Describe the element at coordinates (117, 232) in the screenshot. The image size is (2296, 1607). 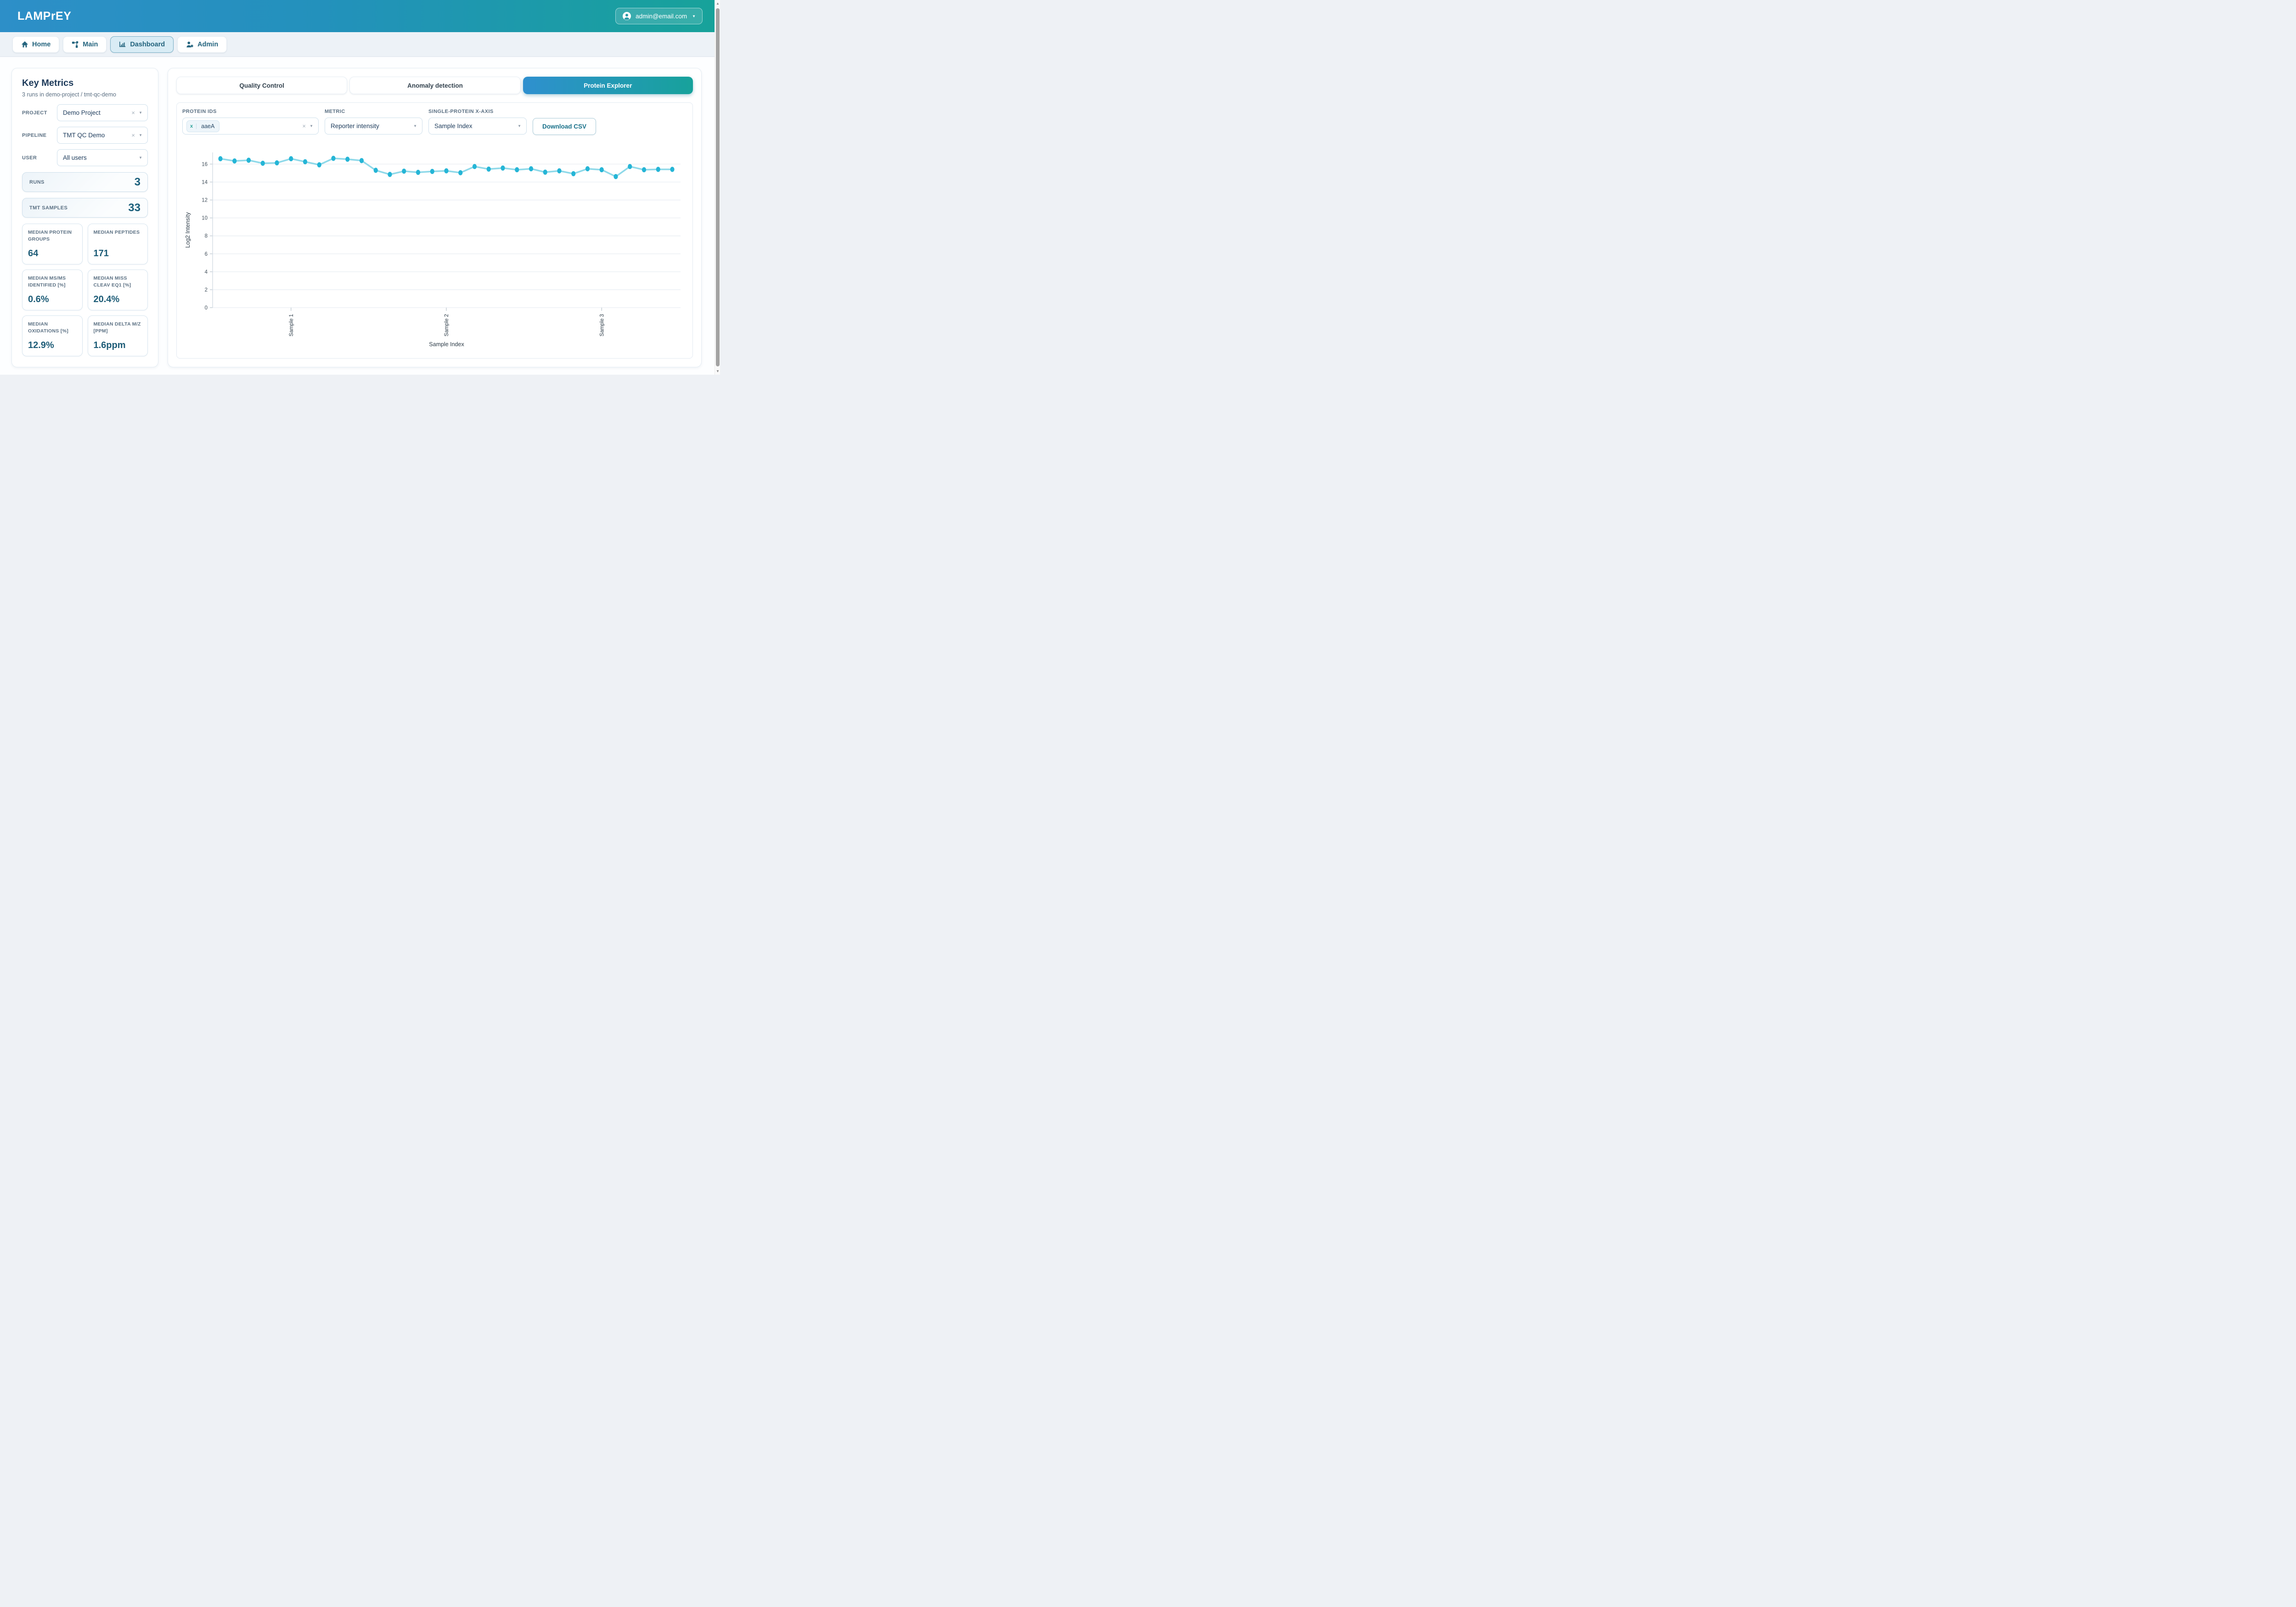
I see `metric-label: MEDIAN PEPTIDES` at that location.